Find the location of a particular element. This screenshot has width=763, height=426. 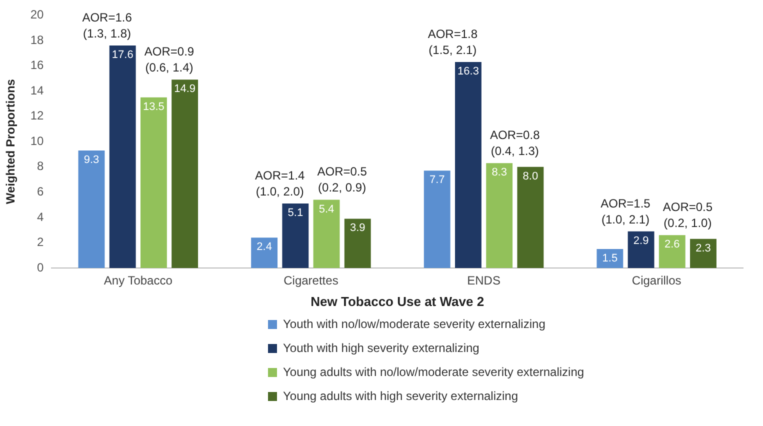

data-label: 7.7 is located at coordinates (437, 180).